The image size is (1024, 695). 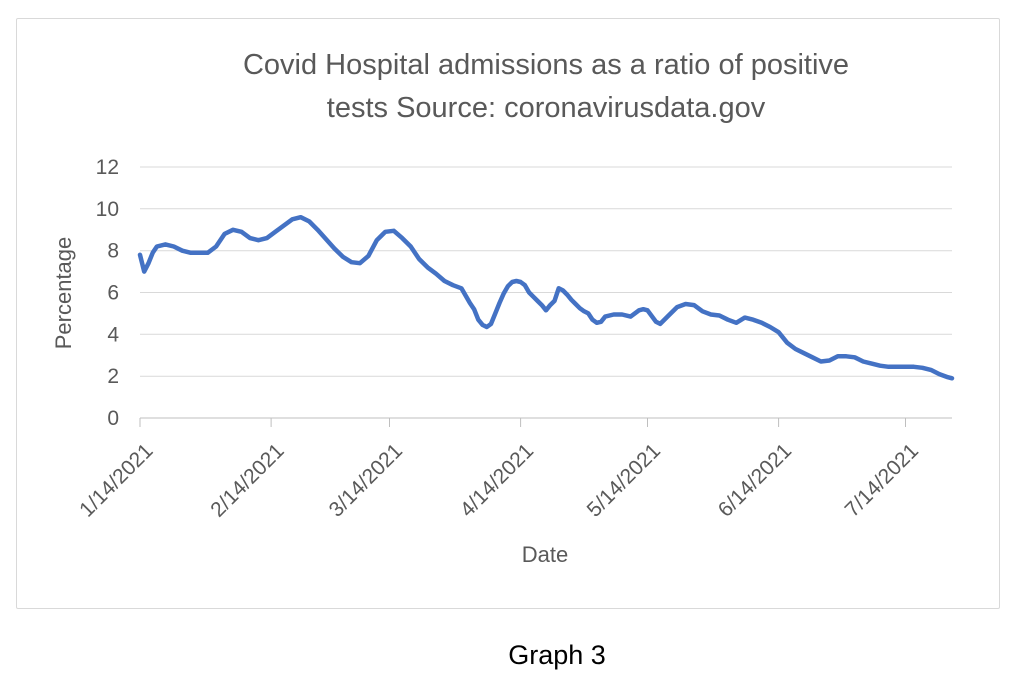 What do you see at coordinates (545, 554) in the screenshot?
I see `x-axis-title: Date` at bounding box center [545, 554].